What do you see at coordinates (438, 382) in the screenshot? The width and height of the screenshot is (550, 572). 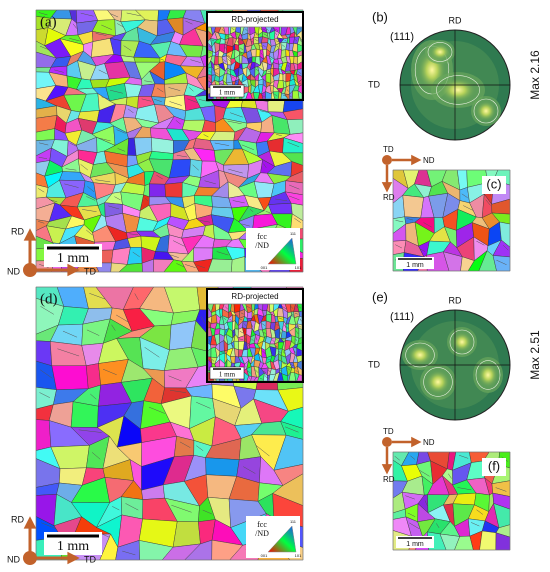 I see `intensity-peak` at bounding box center [438, 382].